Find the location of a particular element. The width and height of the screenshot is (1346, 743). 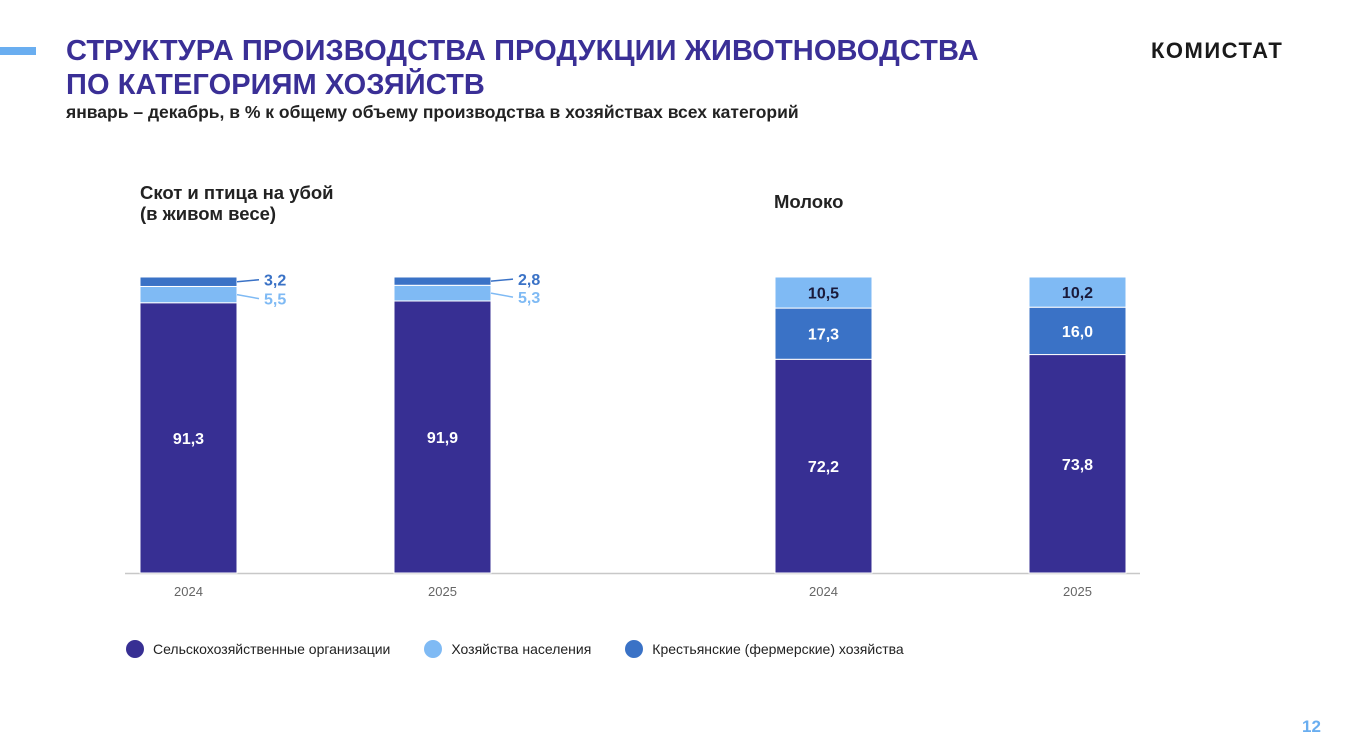

chart-title-milk: Молоко is located at coordinates (808, 201).